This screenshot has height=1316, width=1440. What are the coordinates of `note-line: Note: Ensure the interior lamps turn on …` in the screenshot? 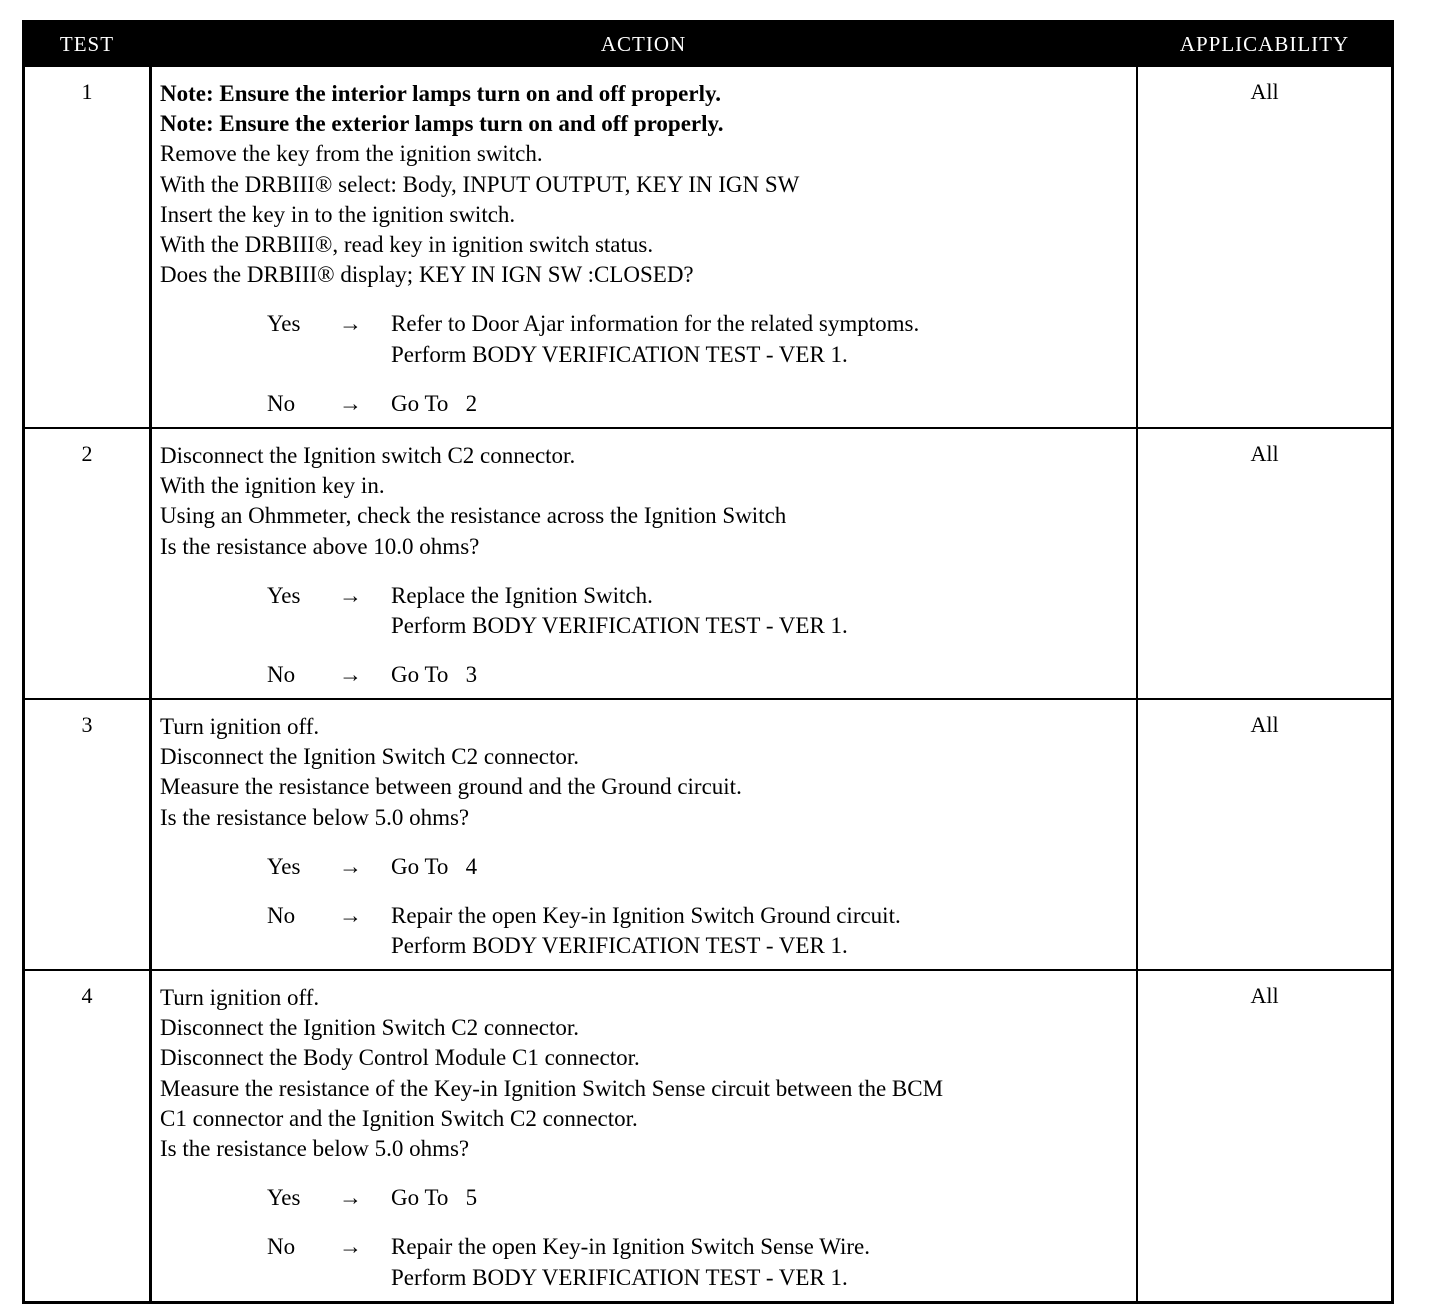 It's located at (440, 93).